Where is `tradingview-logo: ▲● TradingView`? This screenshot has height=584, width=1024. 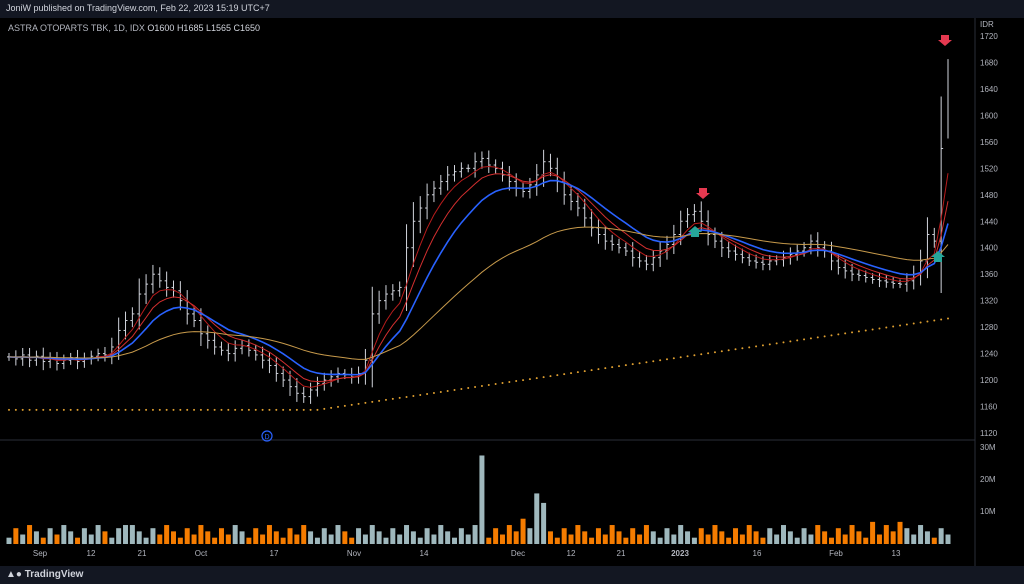
tradingview-logo: ▲● TradingView is located at coordinates (45, 574).